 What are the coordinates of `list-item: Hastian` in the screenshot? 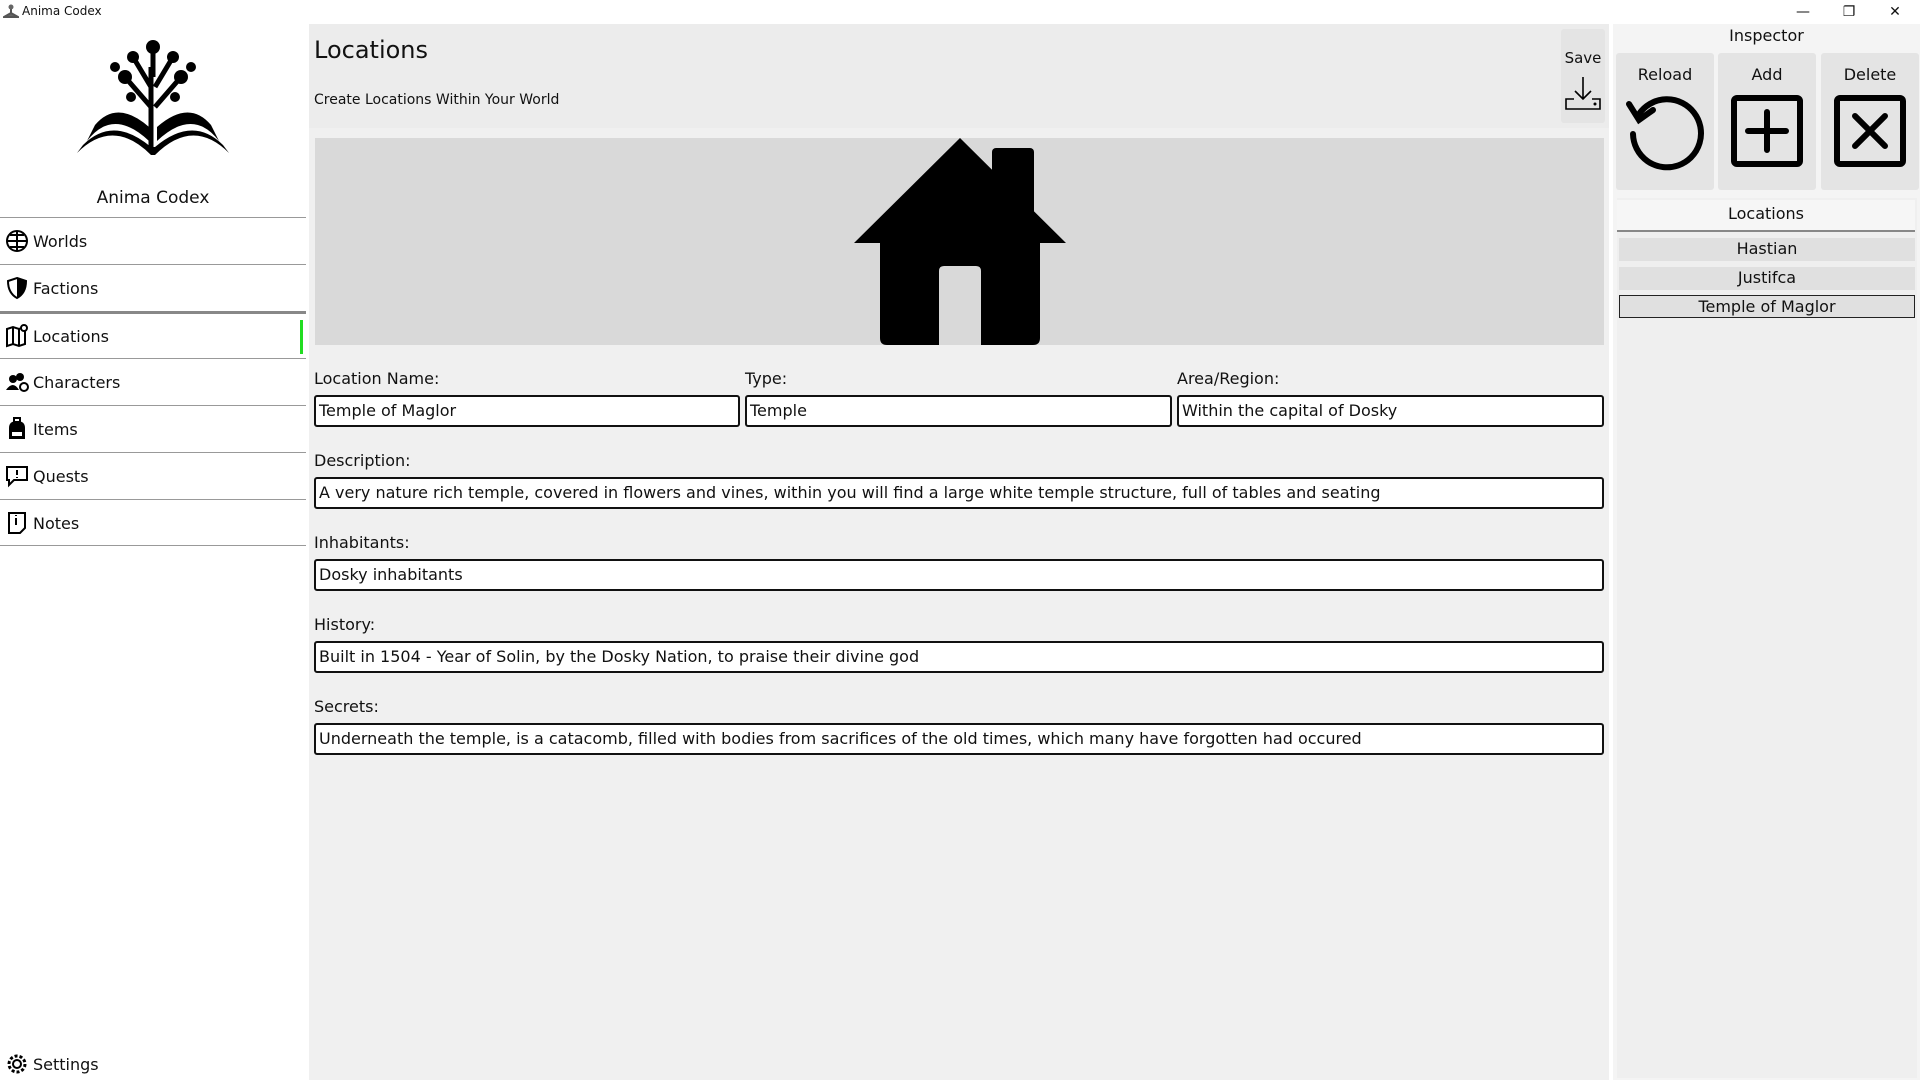 It's located at (1767, 249).